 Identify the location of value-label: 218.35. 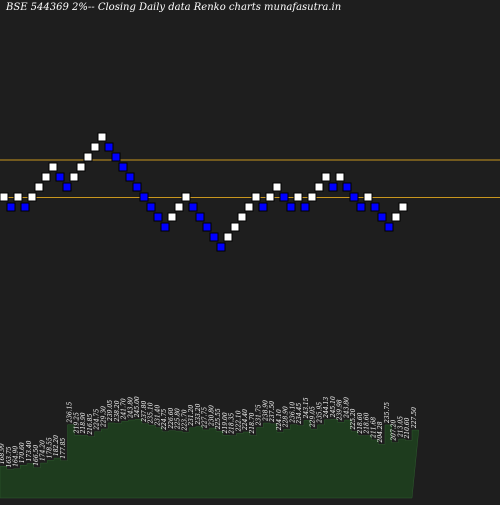
(232, 424).